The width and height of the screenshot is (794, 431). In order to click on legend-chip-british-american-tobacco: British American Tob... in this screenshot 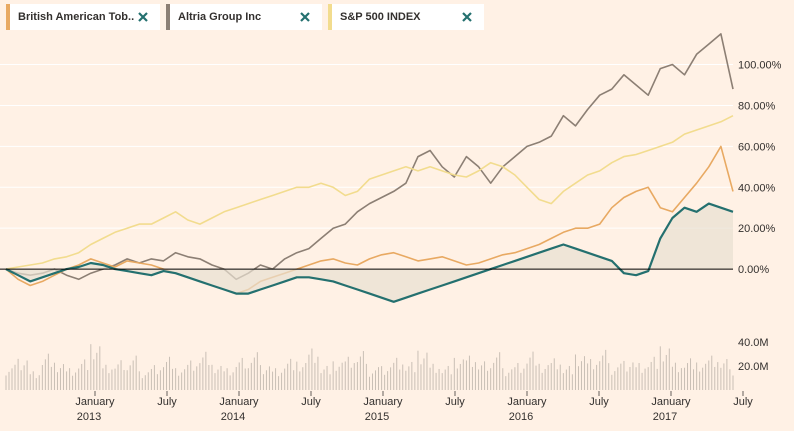, I will do `click(83, 17)`.